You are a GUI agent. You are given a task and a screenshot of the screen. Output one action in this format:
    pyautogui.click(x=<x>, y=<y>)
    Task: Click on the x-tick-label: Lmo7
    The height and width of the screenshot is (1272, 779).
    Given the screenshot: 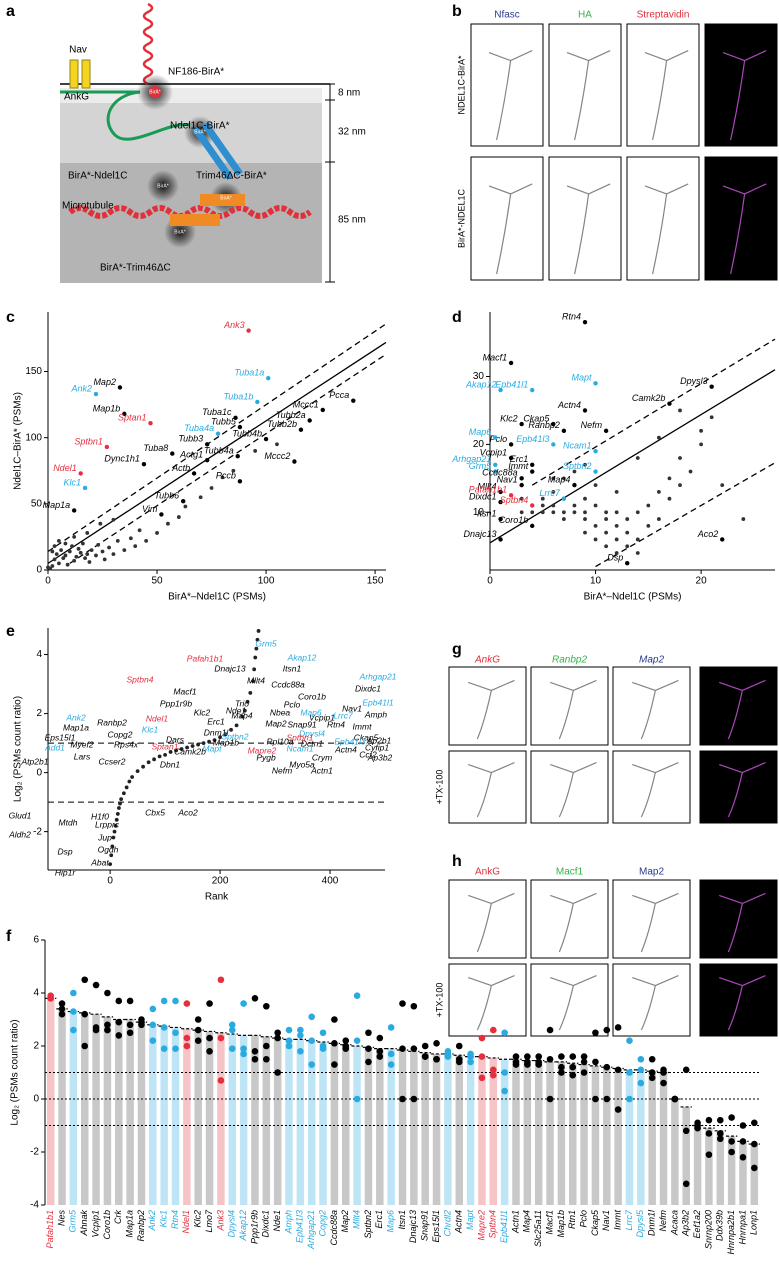 What is the action you would take?
    pyautogui.click(x=209, y=1221)
    